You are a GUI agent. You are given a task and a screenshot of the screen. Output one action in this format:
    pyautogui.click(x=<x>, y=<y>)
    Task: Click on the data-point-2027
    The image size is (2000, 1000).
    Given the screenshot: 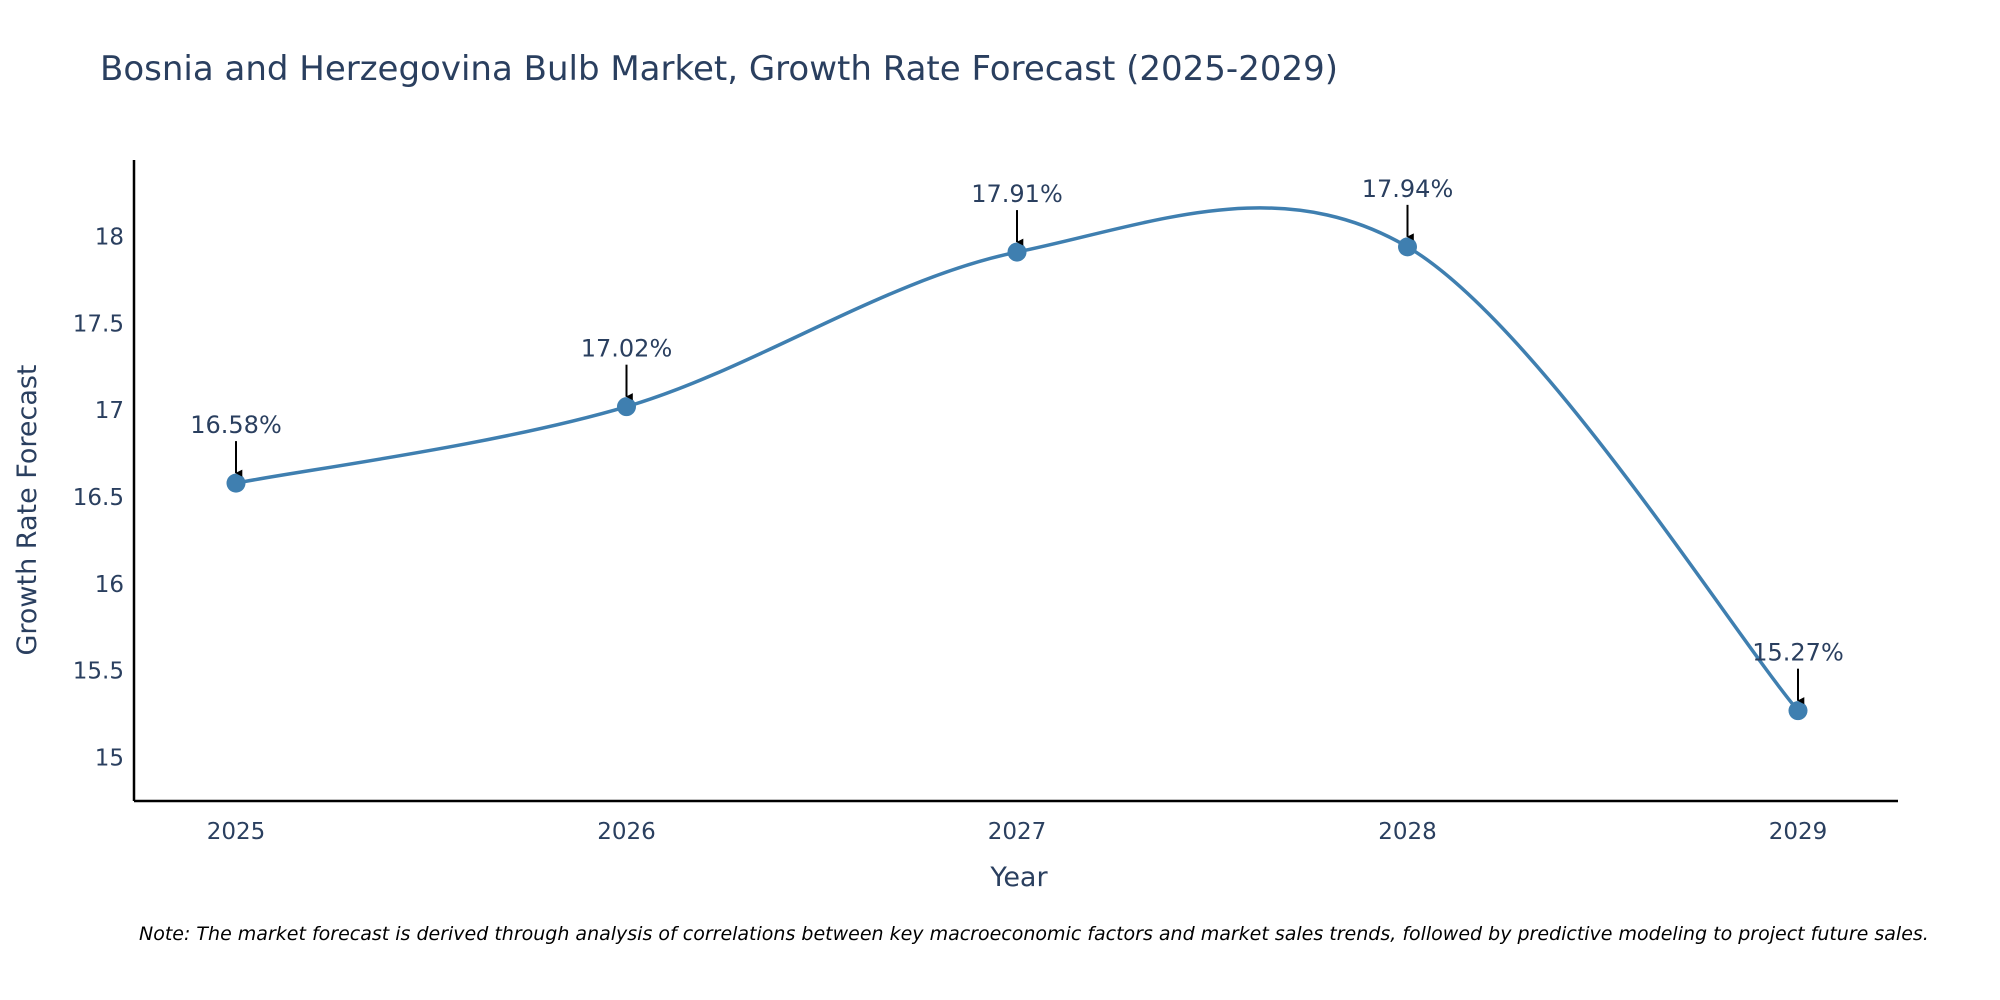 What is the action you would take?
    pyautogui.click(x=1017, y=252)
    